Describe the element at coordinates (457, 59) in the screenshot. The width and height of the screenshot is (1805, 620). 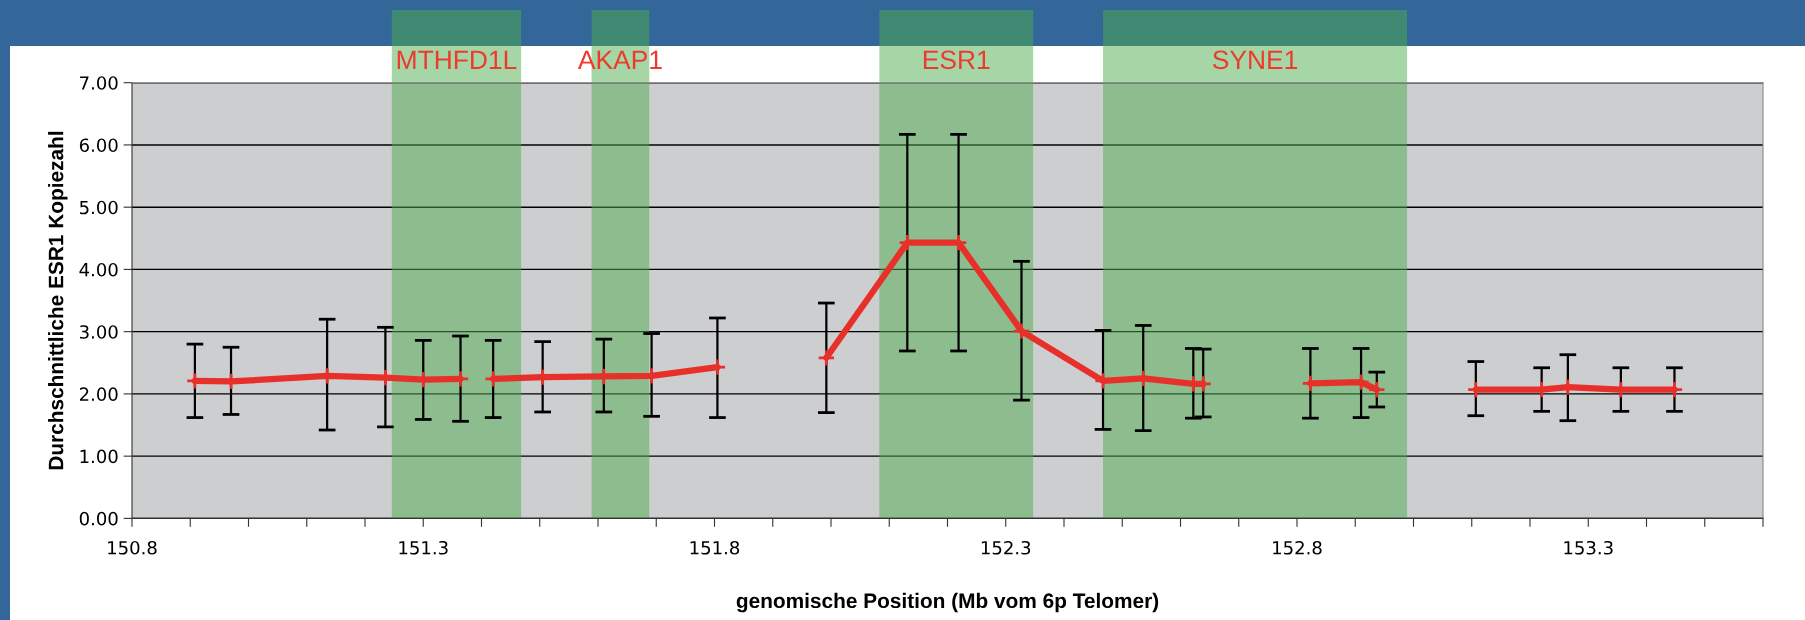
I see `band-label: MTHFD1L` at that location.